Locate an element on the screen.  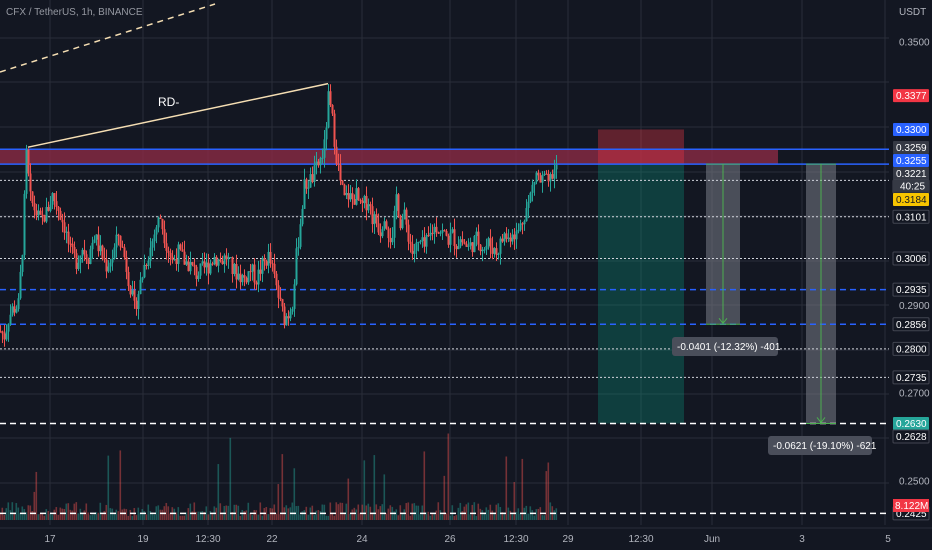
price-badge-label: 0.3259 is located at coordinates (911, 148).